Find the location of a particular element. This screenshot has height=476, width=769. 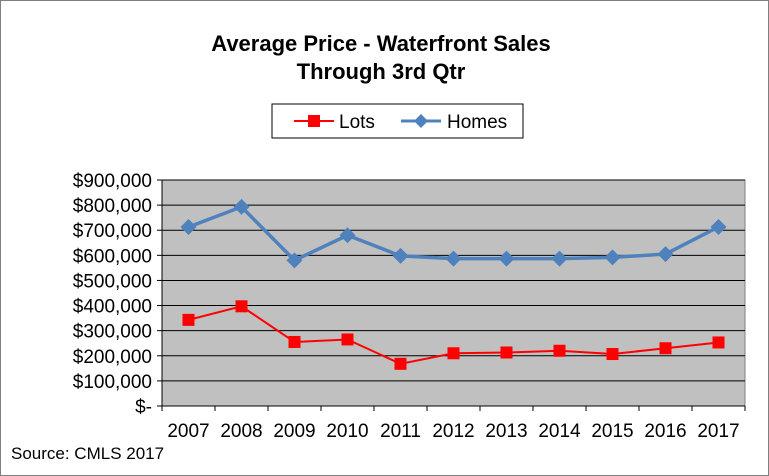

x-tick-label: 2011 is located at coordinates (400, 431).